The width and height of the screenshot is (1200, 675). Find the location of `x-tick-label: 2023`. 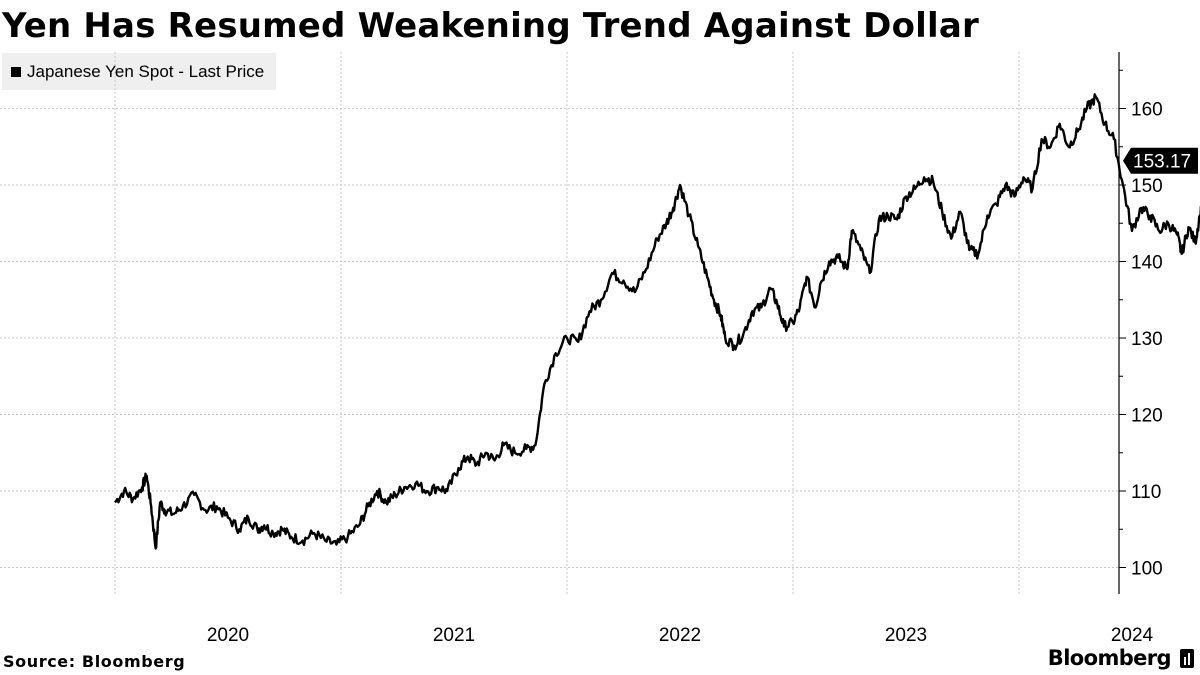

x-tick-label: 2023 is located at coordinates (906, 635).